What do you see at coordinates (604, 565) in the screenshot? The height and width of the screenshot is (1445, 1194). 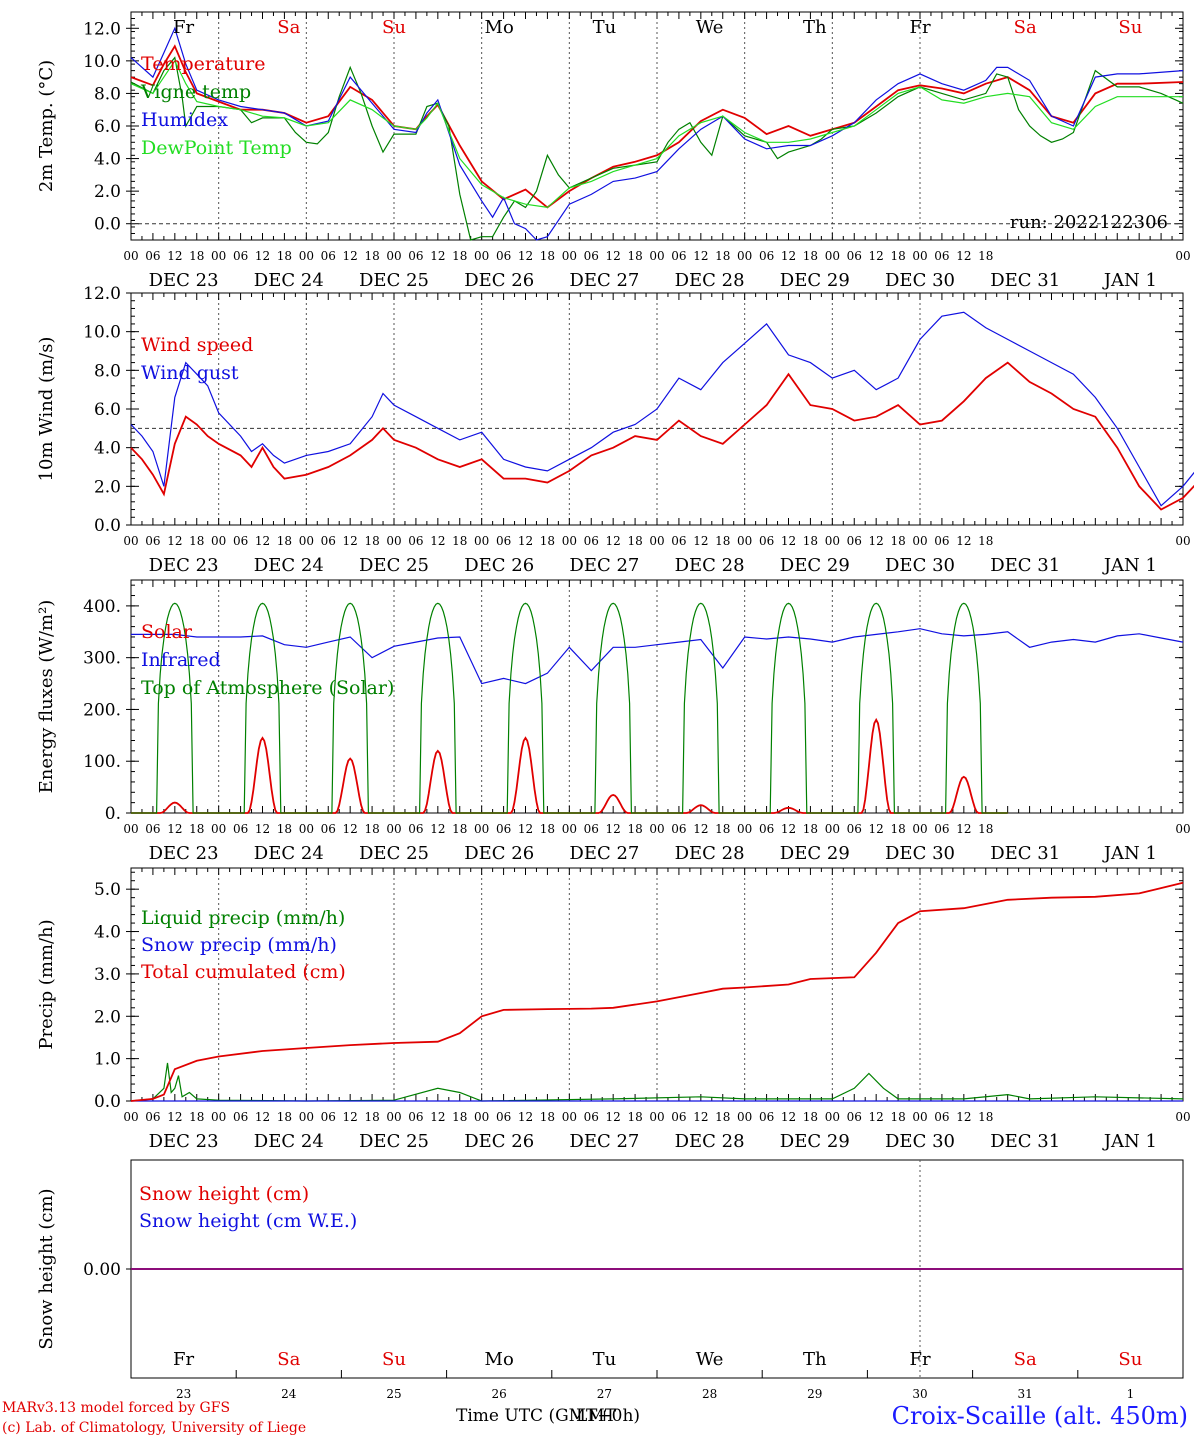 I see `wind-date-label: DEC 27` at bounding box center [604, 565].